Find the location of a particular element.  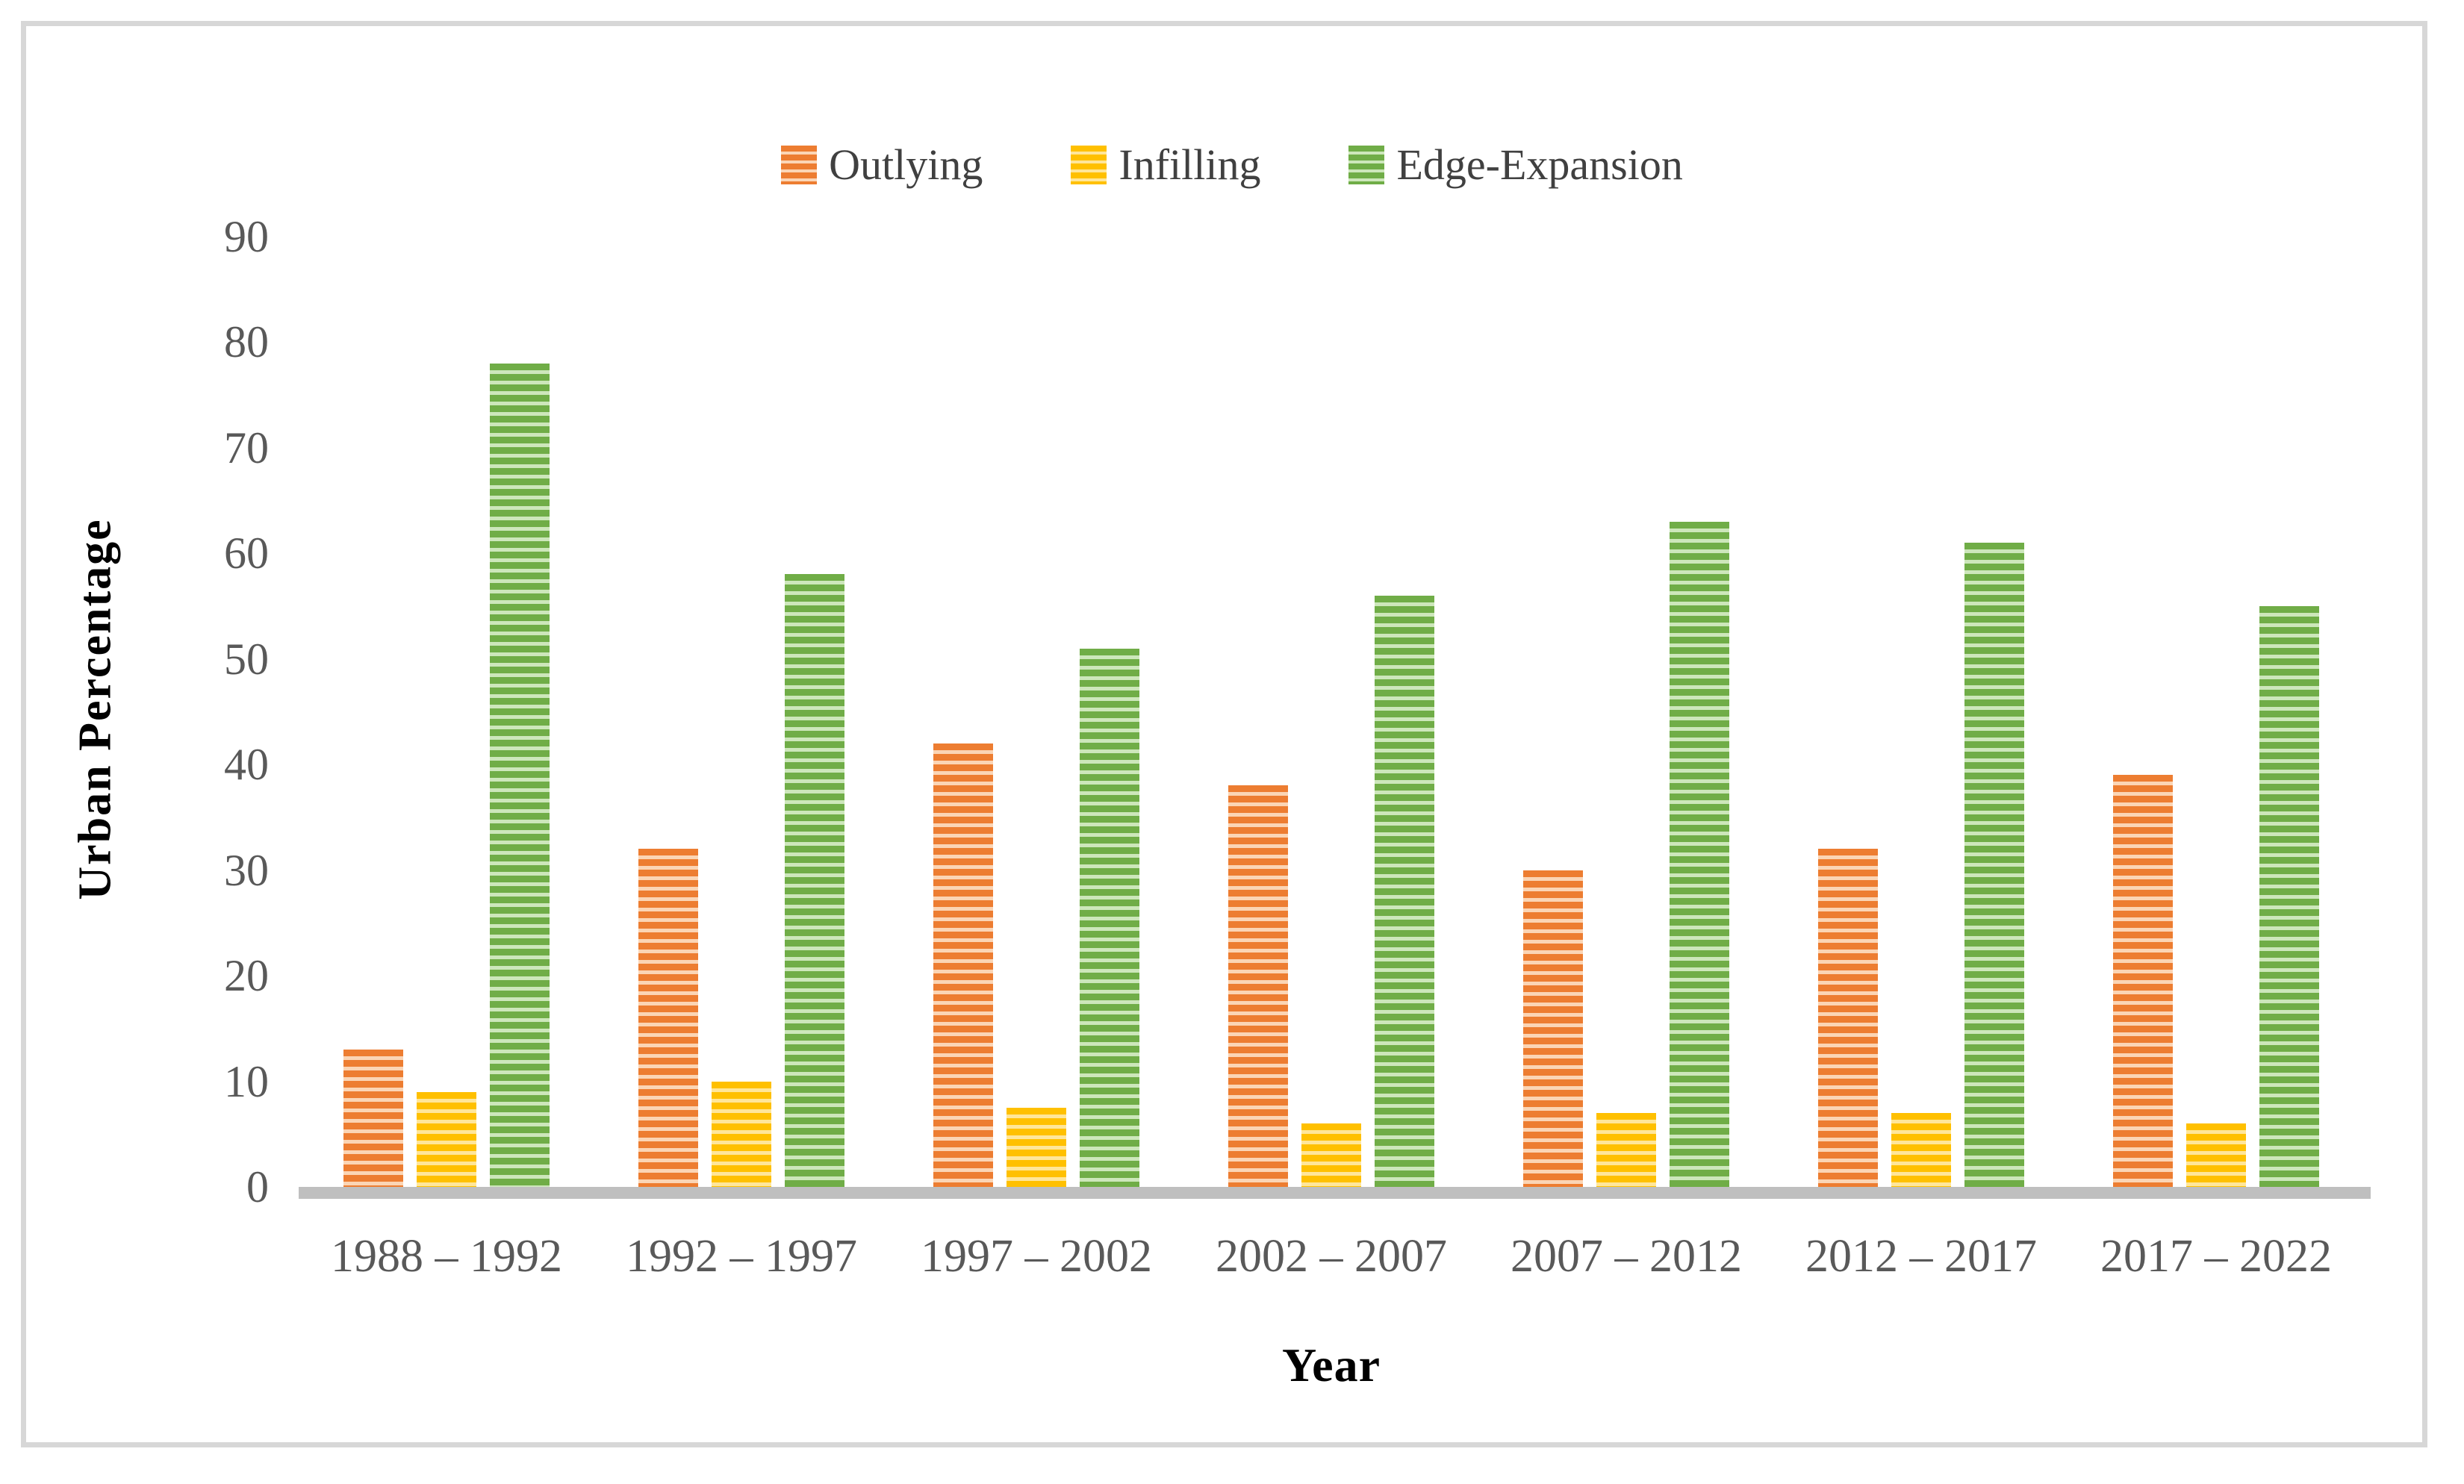

y-tick-label: 20 is located at coordinates (246, 976).